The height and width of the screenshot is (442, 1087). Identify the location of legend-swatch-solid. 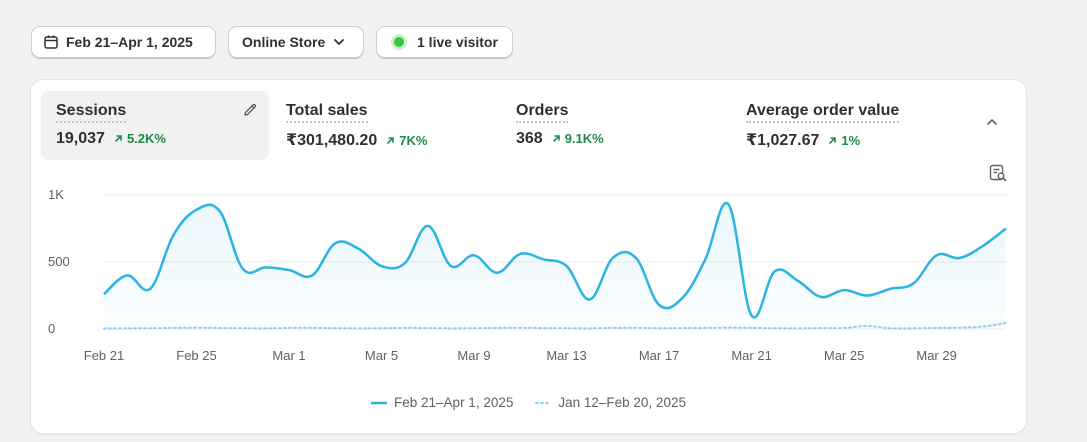
(379, 402).